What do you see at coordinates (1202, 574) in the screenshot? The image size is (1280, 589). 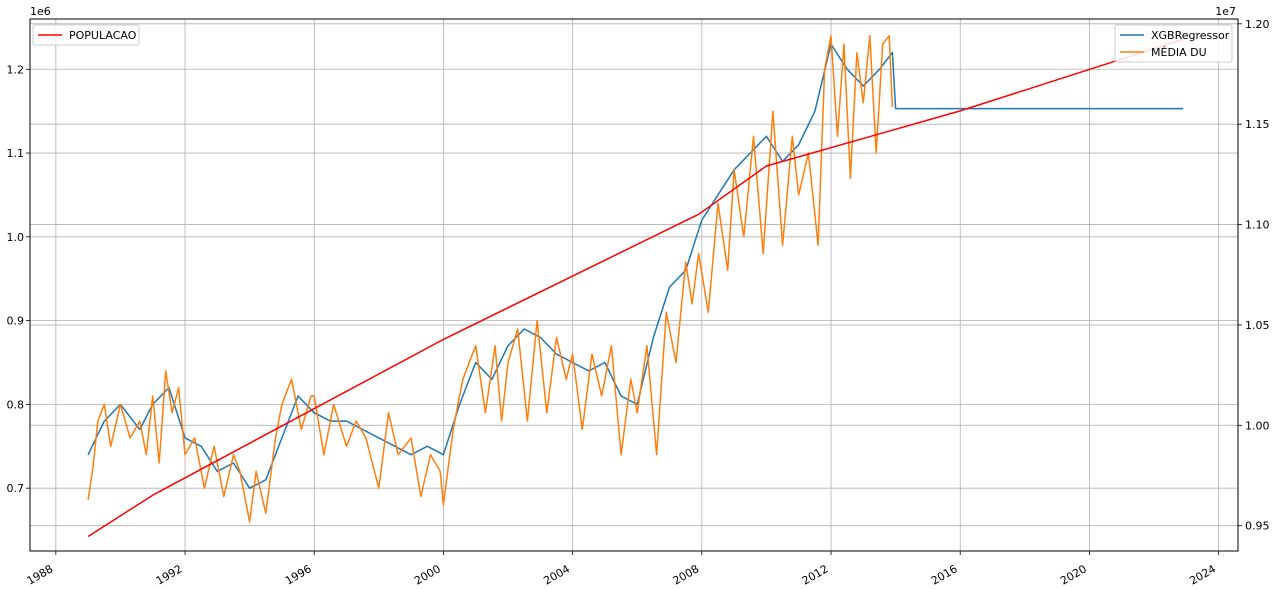 I see `x-tick-label: 2024` at bounding box center [1202, 574].